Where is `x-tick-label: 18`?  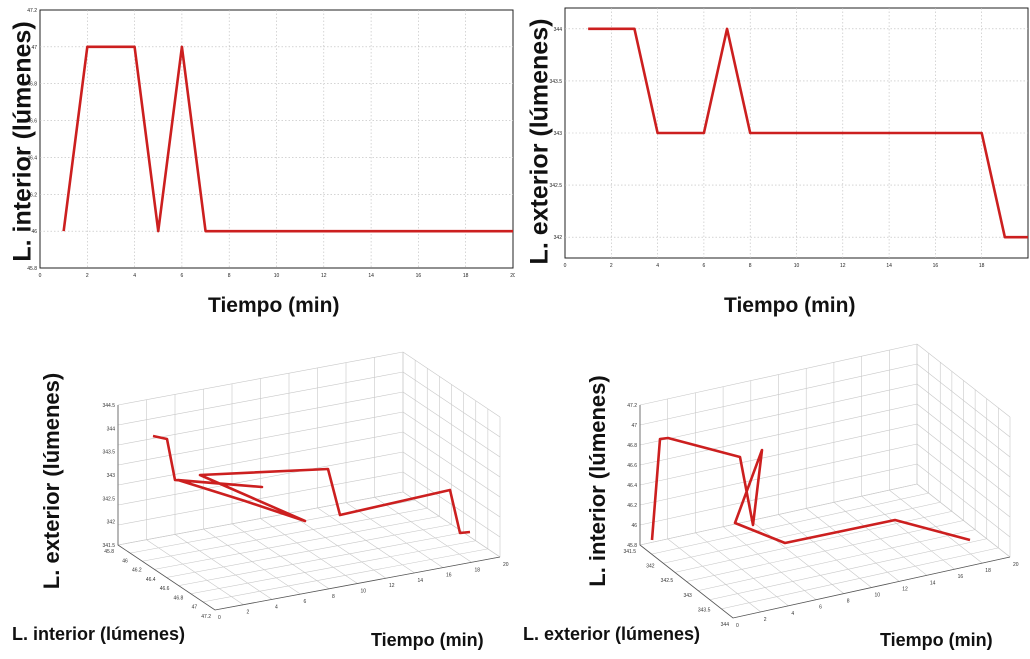 x-tick-label: 18 is located at coordinates (466, 276).